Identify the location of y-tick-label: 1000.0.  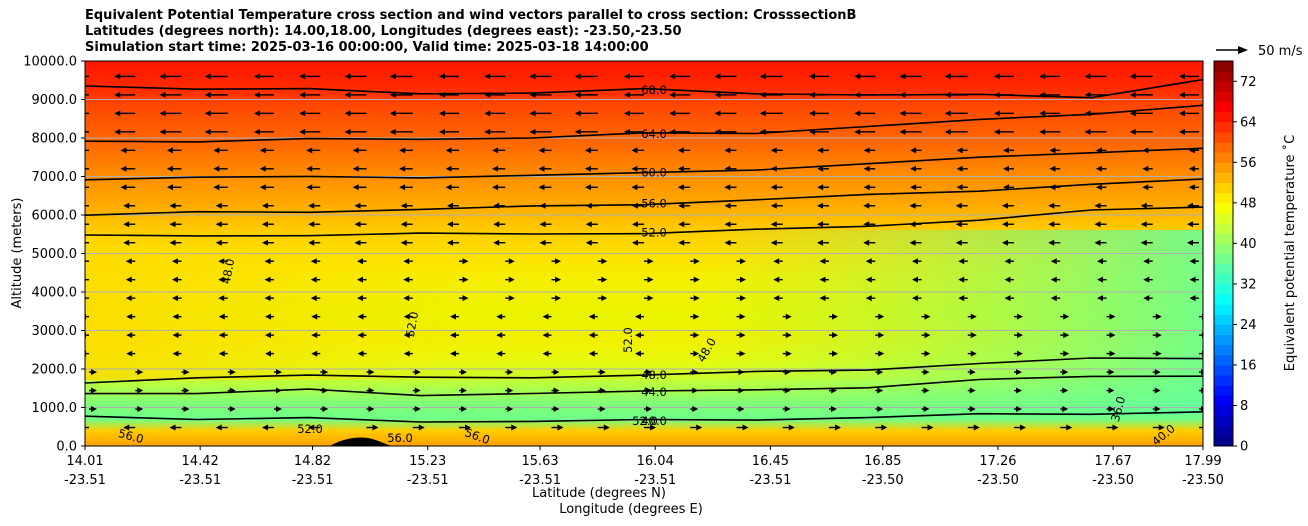
(55, 408).